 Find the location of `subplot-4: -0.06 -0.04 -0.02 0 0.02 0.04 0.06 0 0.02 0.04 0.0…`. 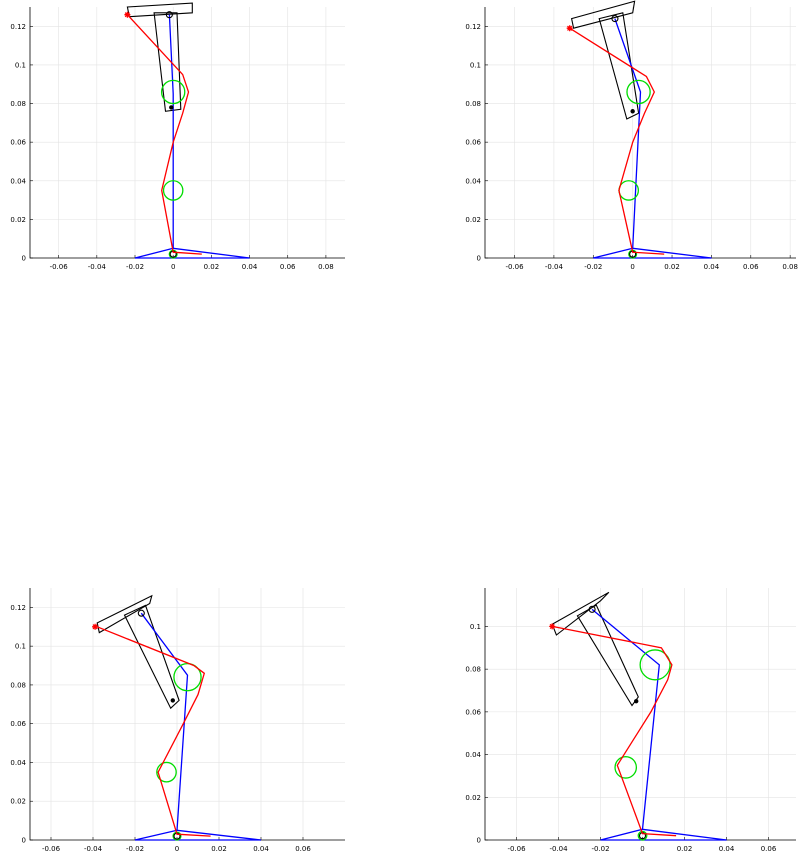

subplot-4: -0.06 -0.04 -0.02 0 0.02 0.04 0.06 0 0.02 0.04 0.0… is located at coordinates (630, 720).